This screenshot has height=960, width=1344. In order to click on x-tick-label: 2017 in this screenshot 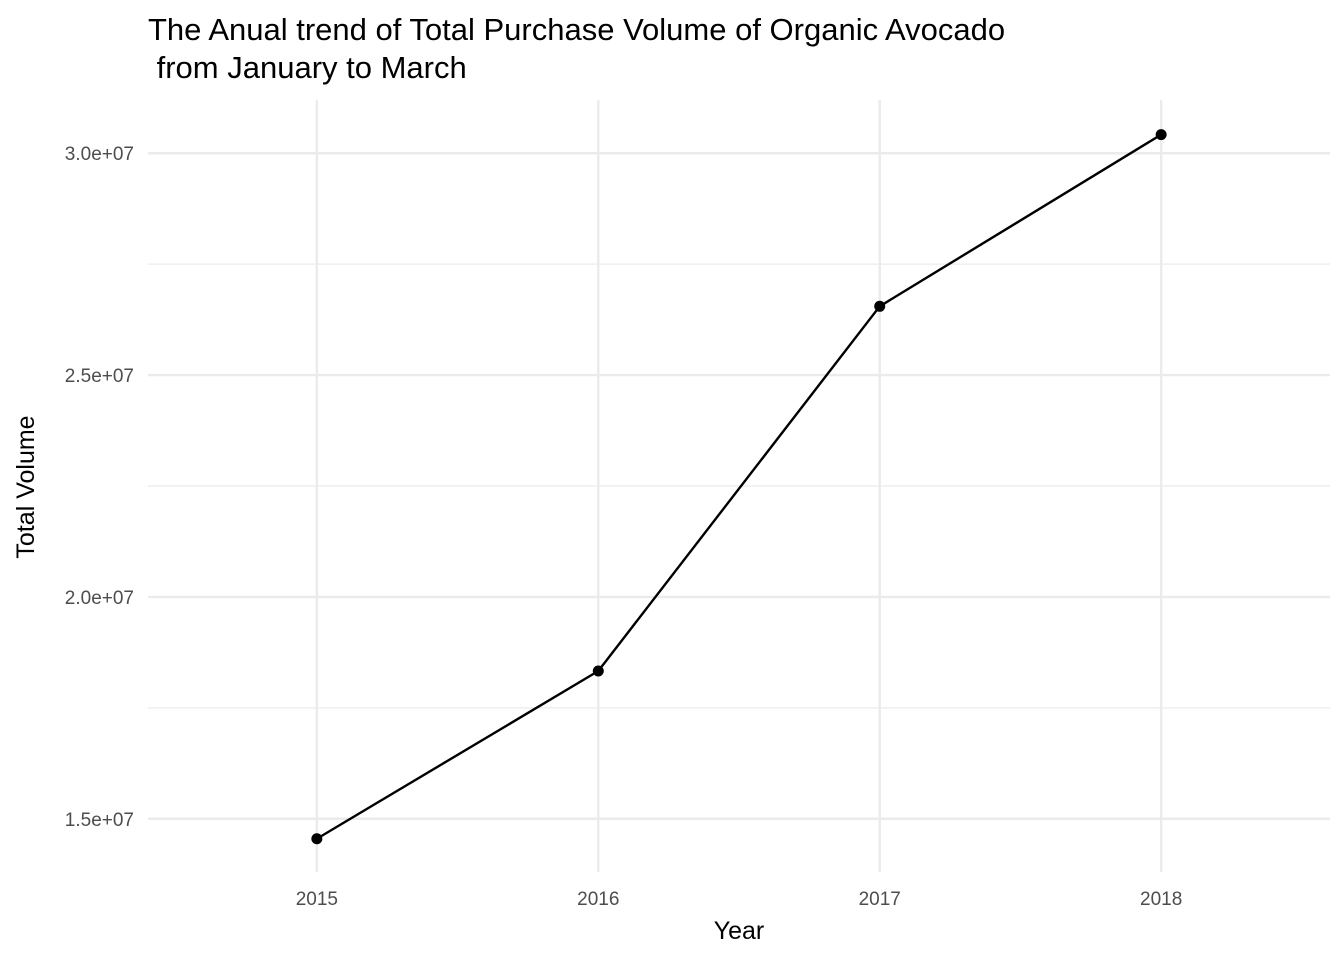, I will do `click(880, 899)`.